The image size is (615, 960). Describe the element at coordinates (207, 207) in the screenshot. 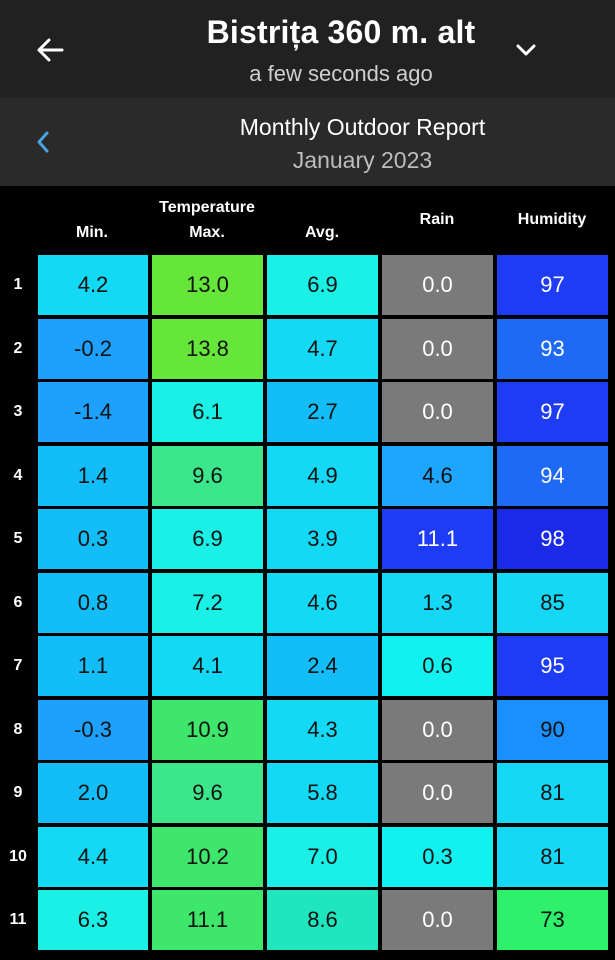

I see `temperature-group-header: Temperature` at that location.